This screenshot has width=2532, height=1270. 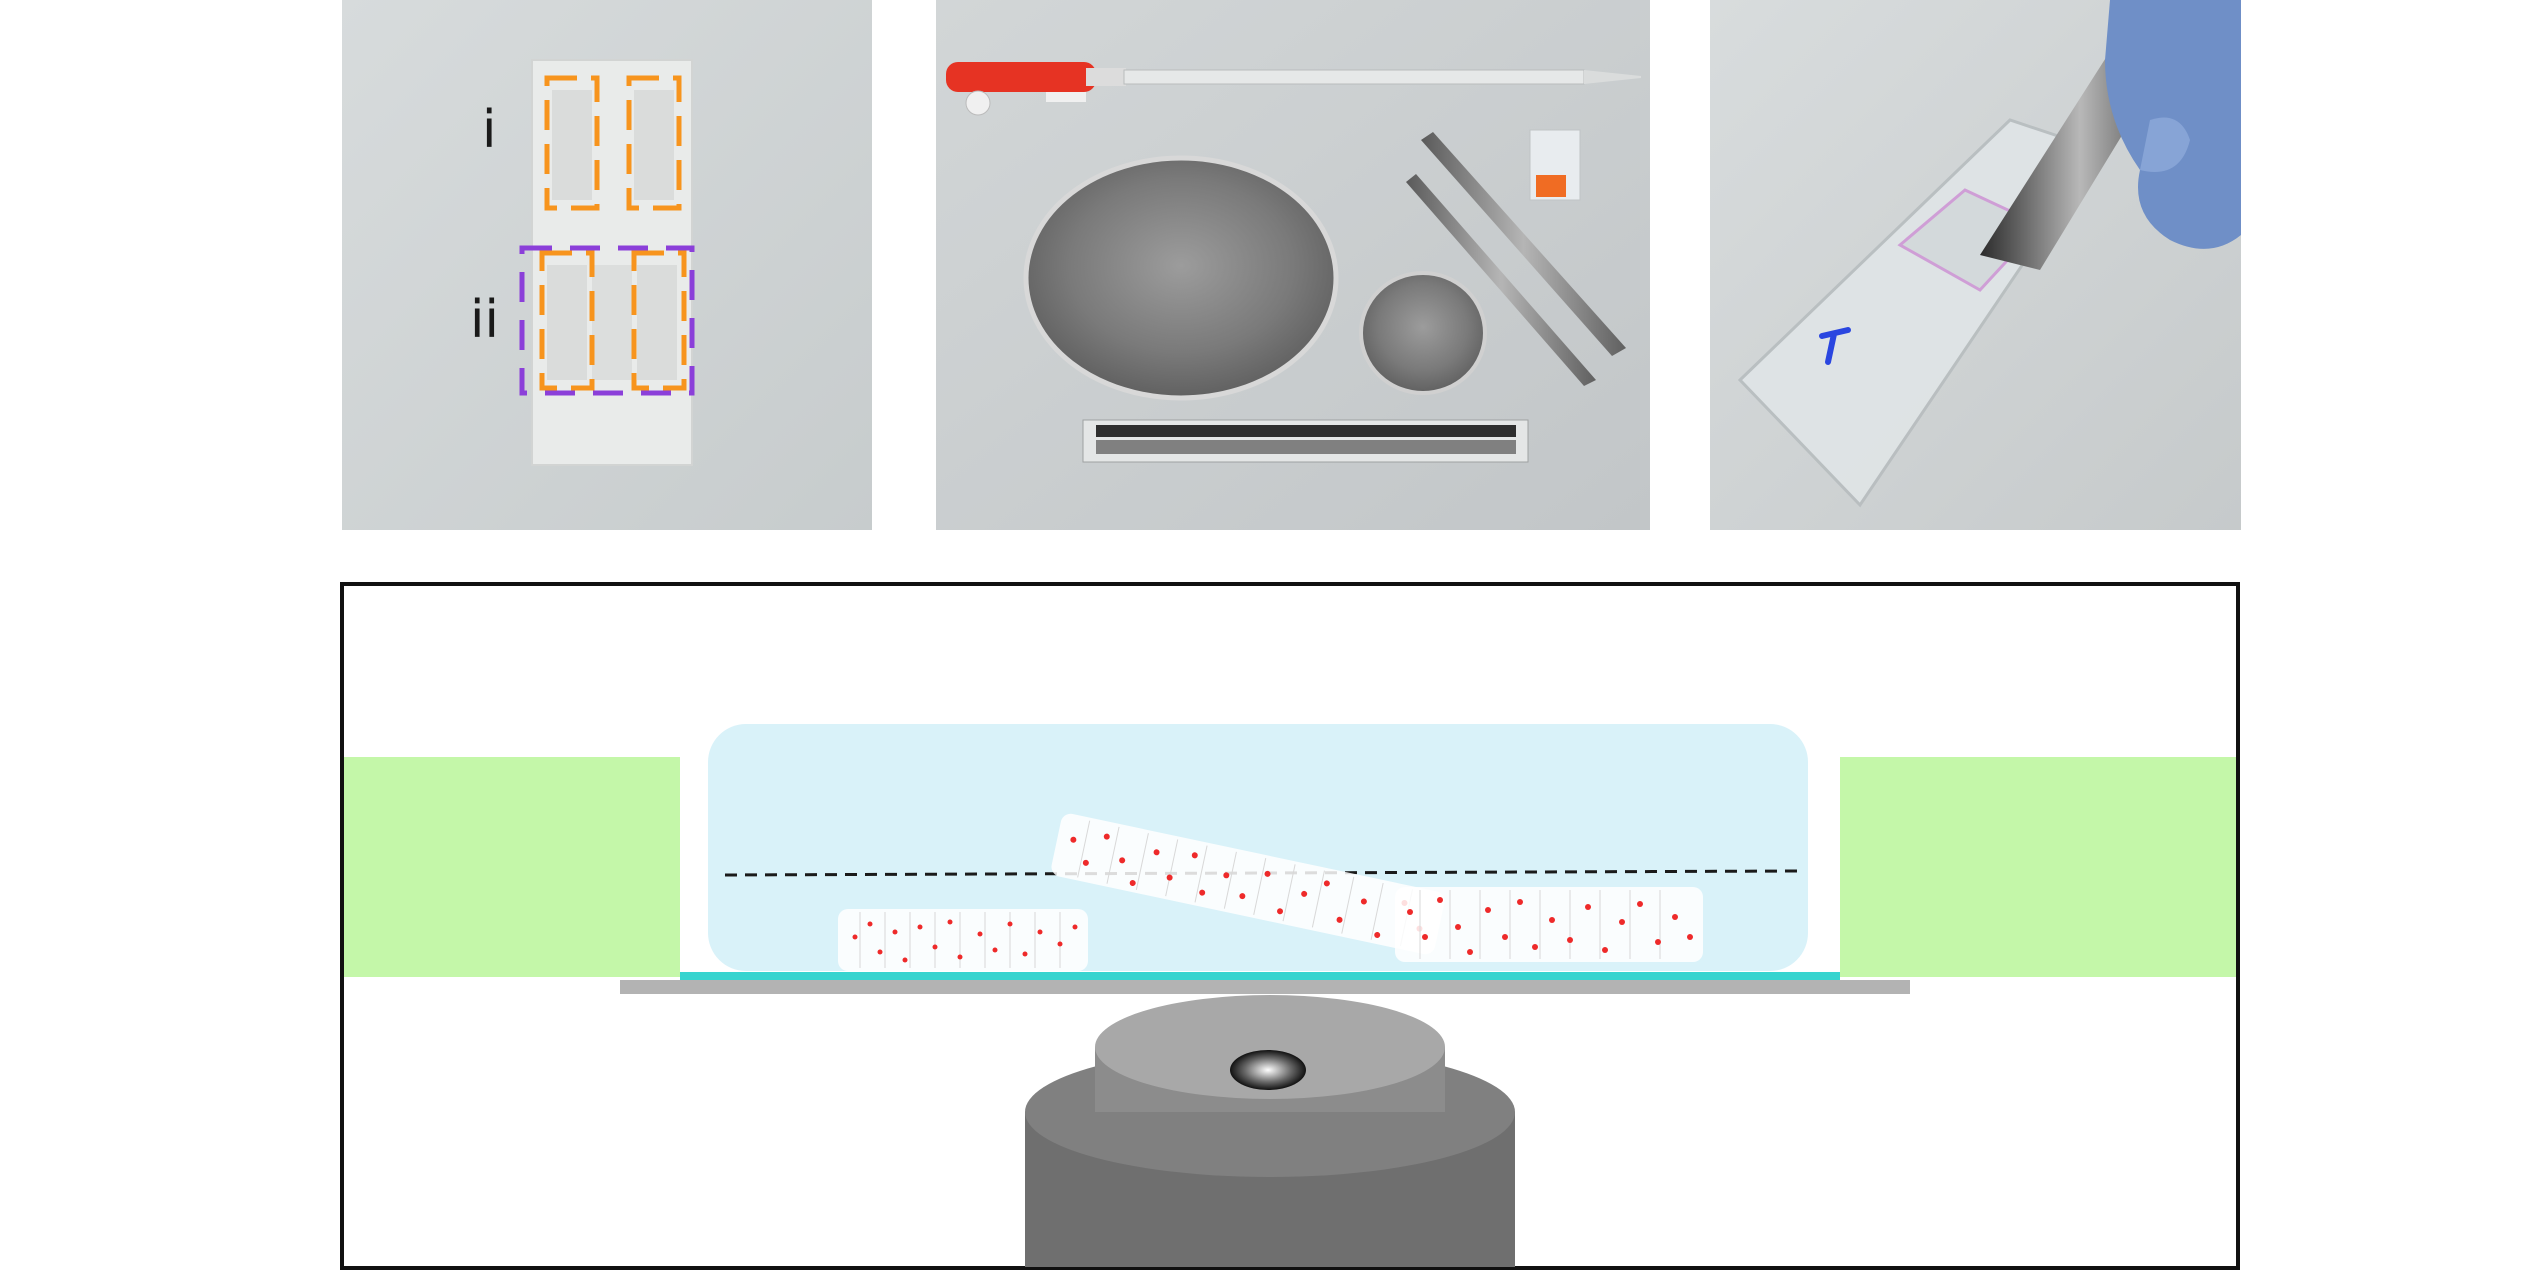 I want to click on large-foil-dish, so click(x=1181, y=278).